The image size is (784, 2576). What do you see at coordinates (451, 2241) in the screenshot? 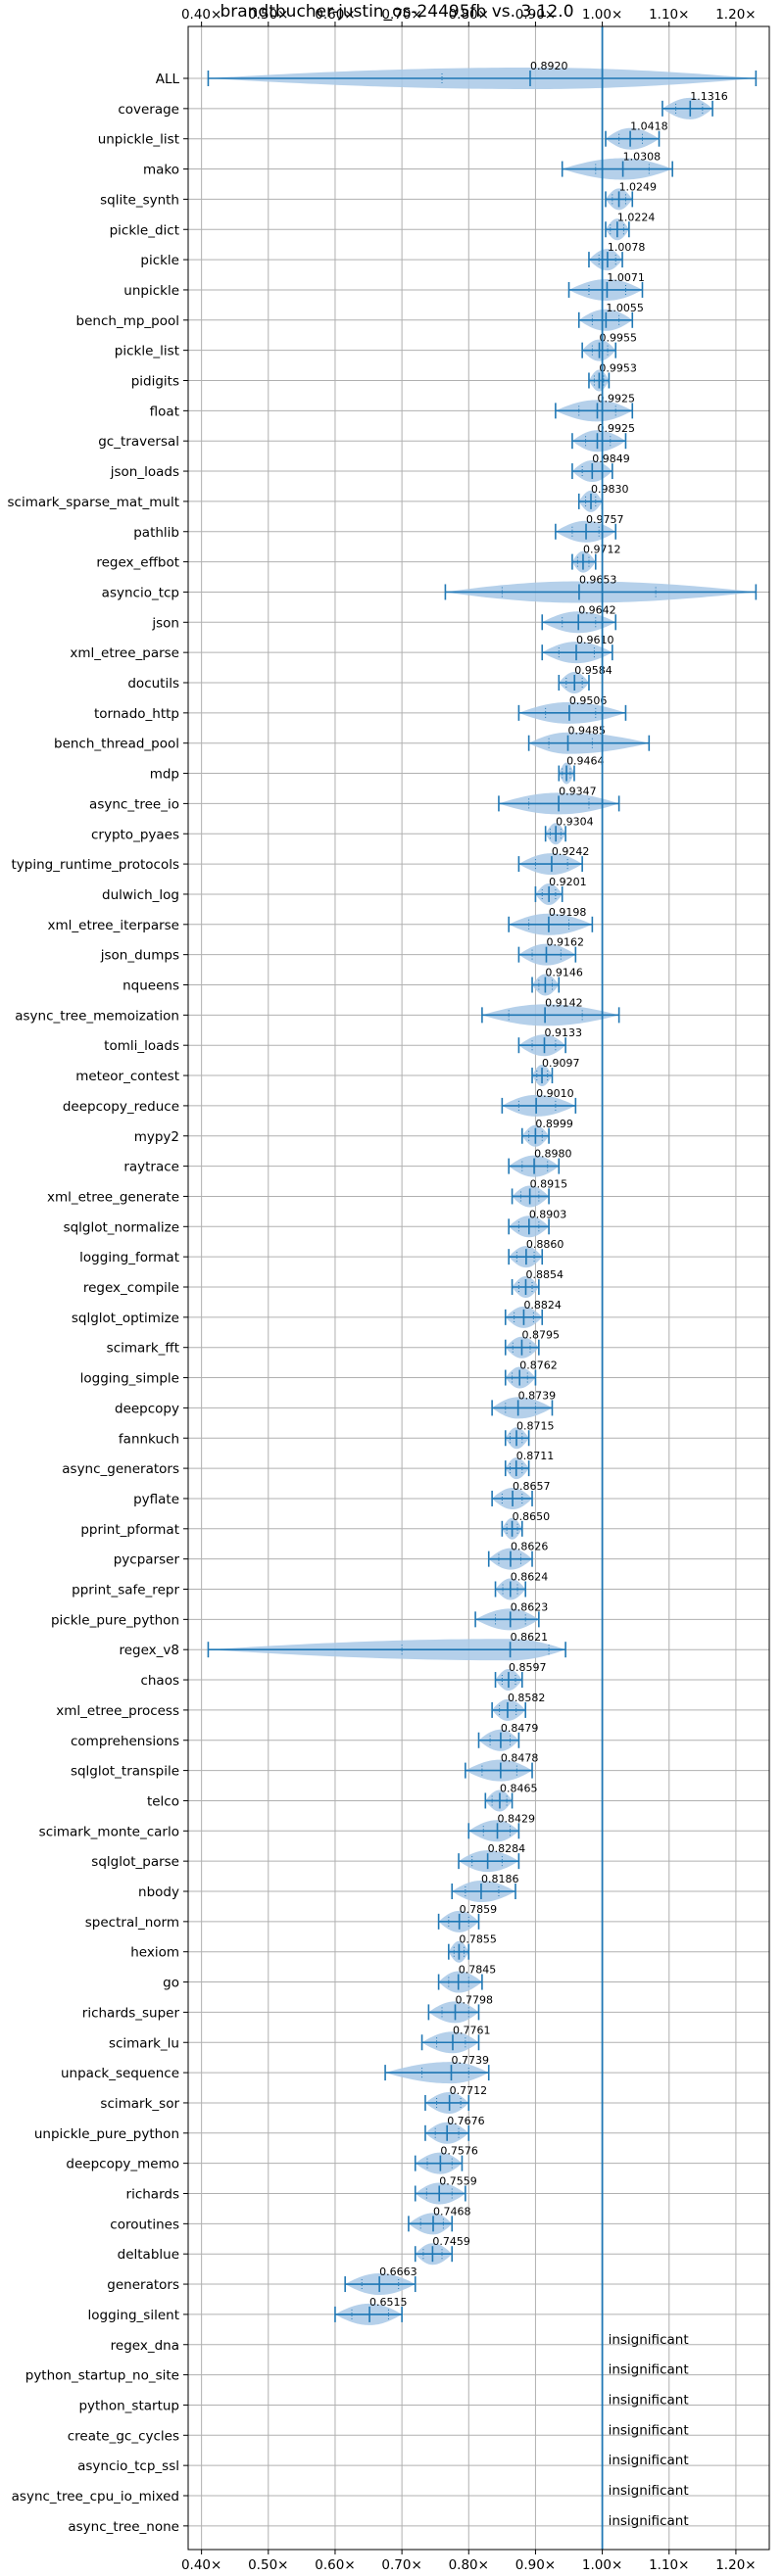
I see `data-label: 0.7459` at bounding box center [451, 2241].